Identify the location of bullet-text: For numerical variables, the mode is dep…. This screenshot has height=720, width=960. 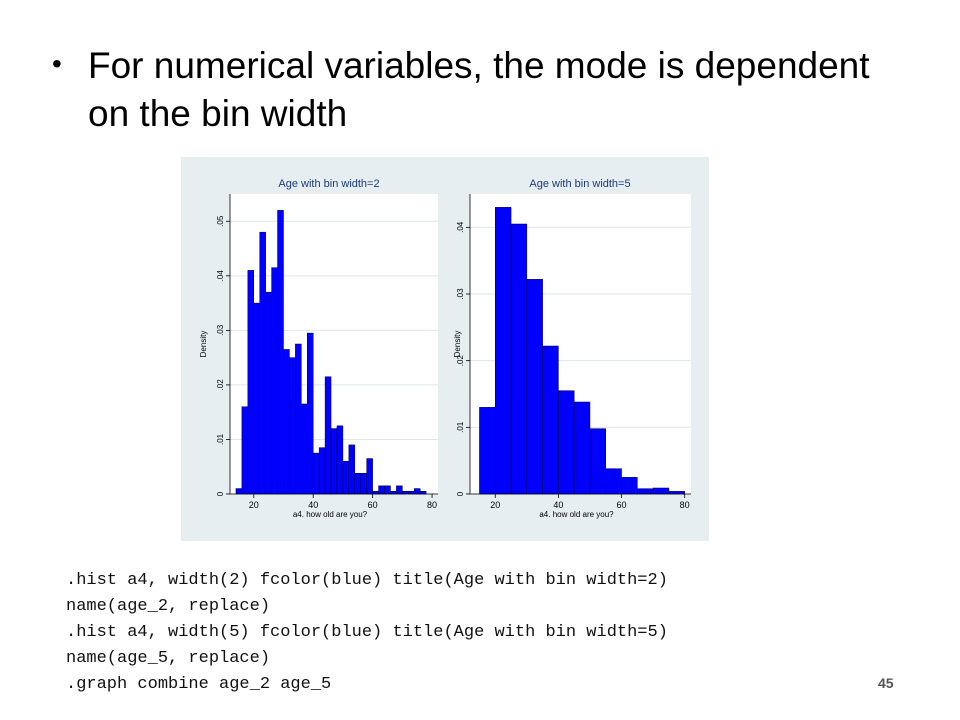
(479, 89).